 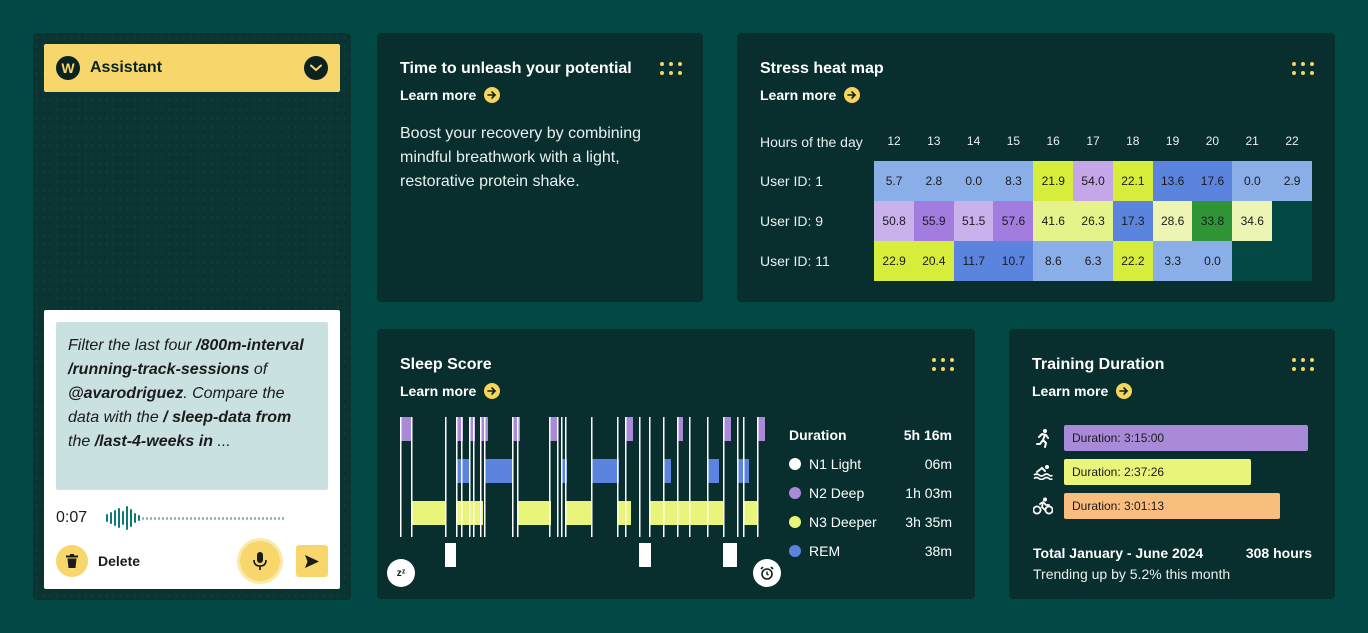 I want to click on alarm-clock-icon, so click(x=767, y=573).